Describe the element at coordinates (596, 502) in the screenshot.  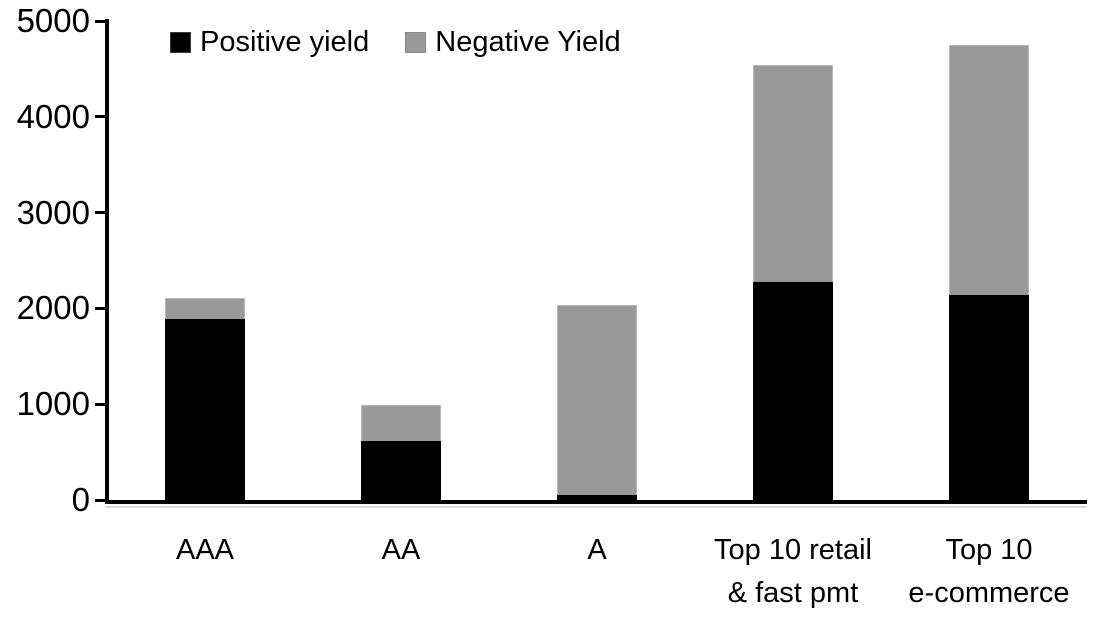
I see `x-axis-line` at that location.